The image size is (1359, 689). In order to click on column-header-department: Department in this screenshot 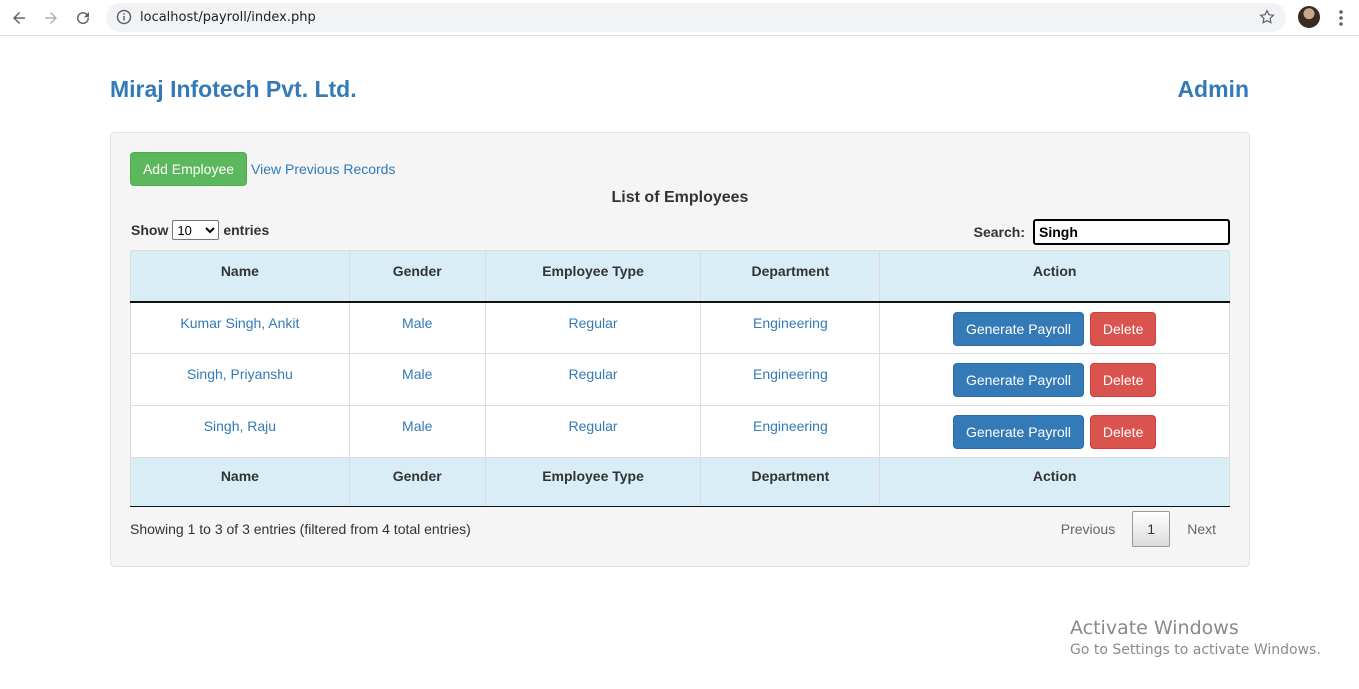, I will do `click(790, 276)`.